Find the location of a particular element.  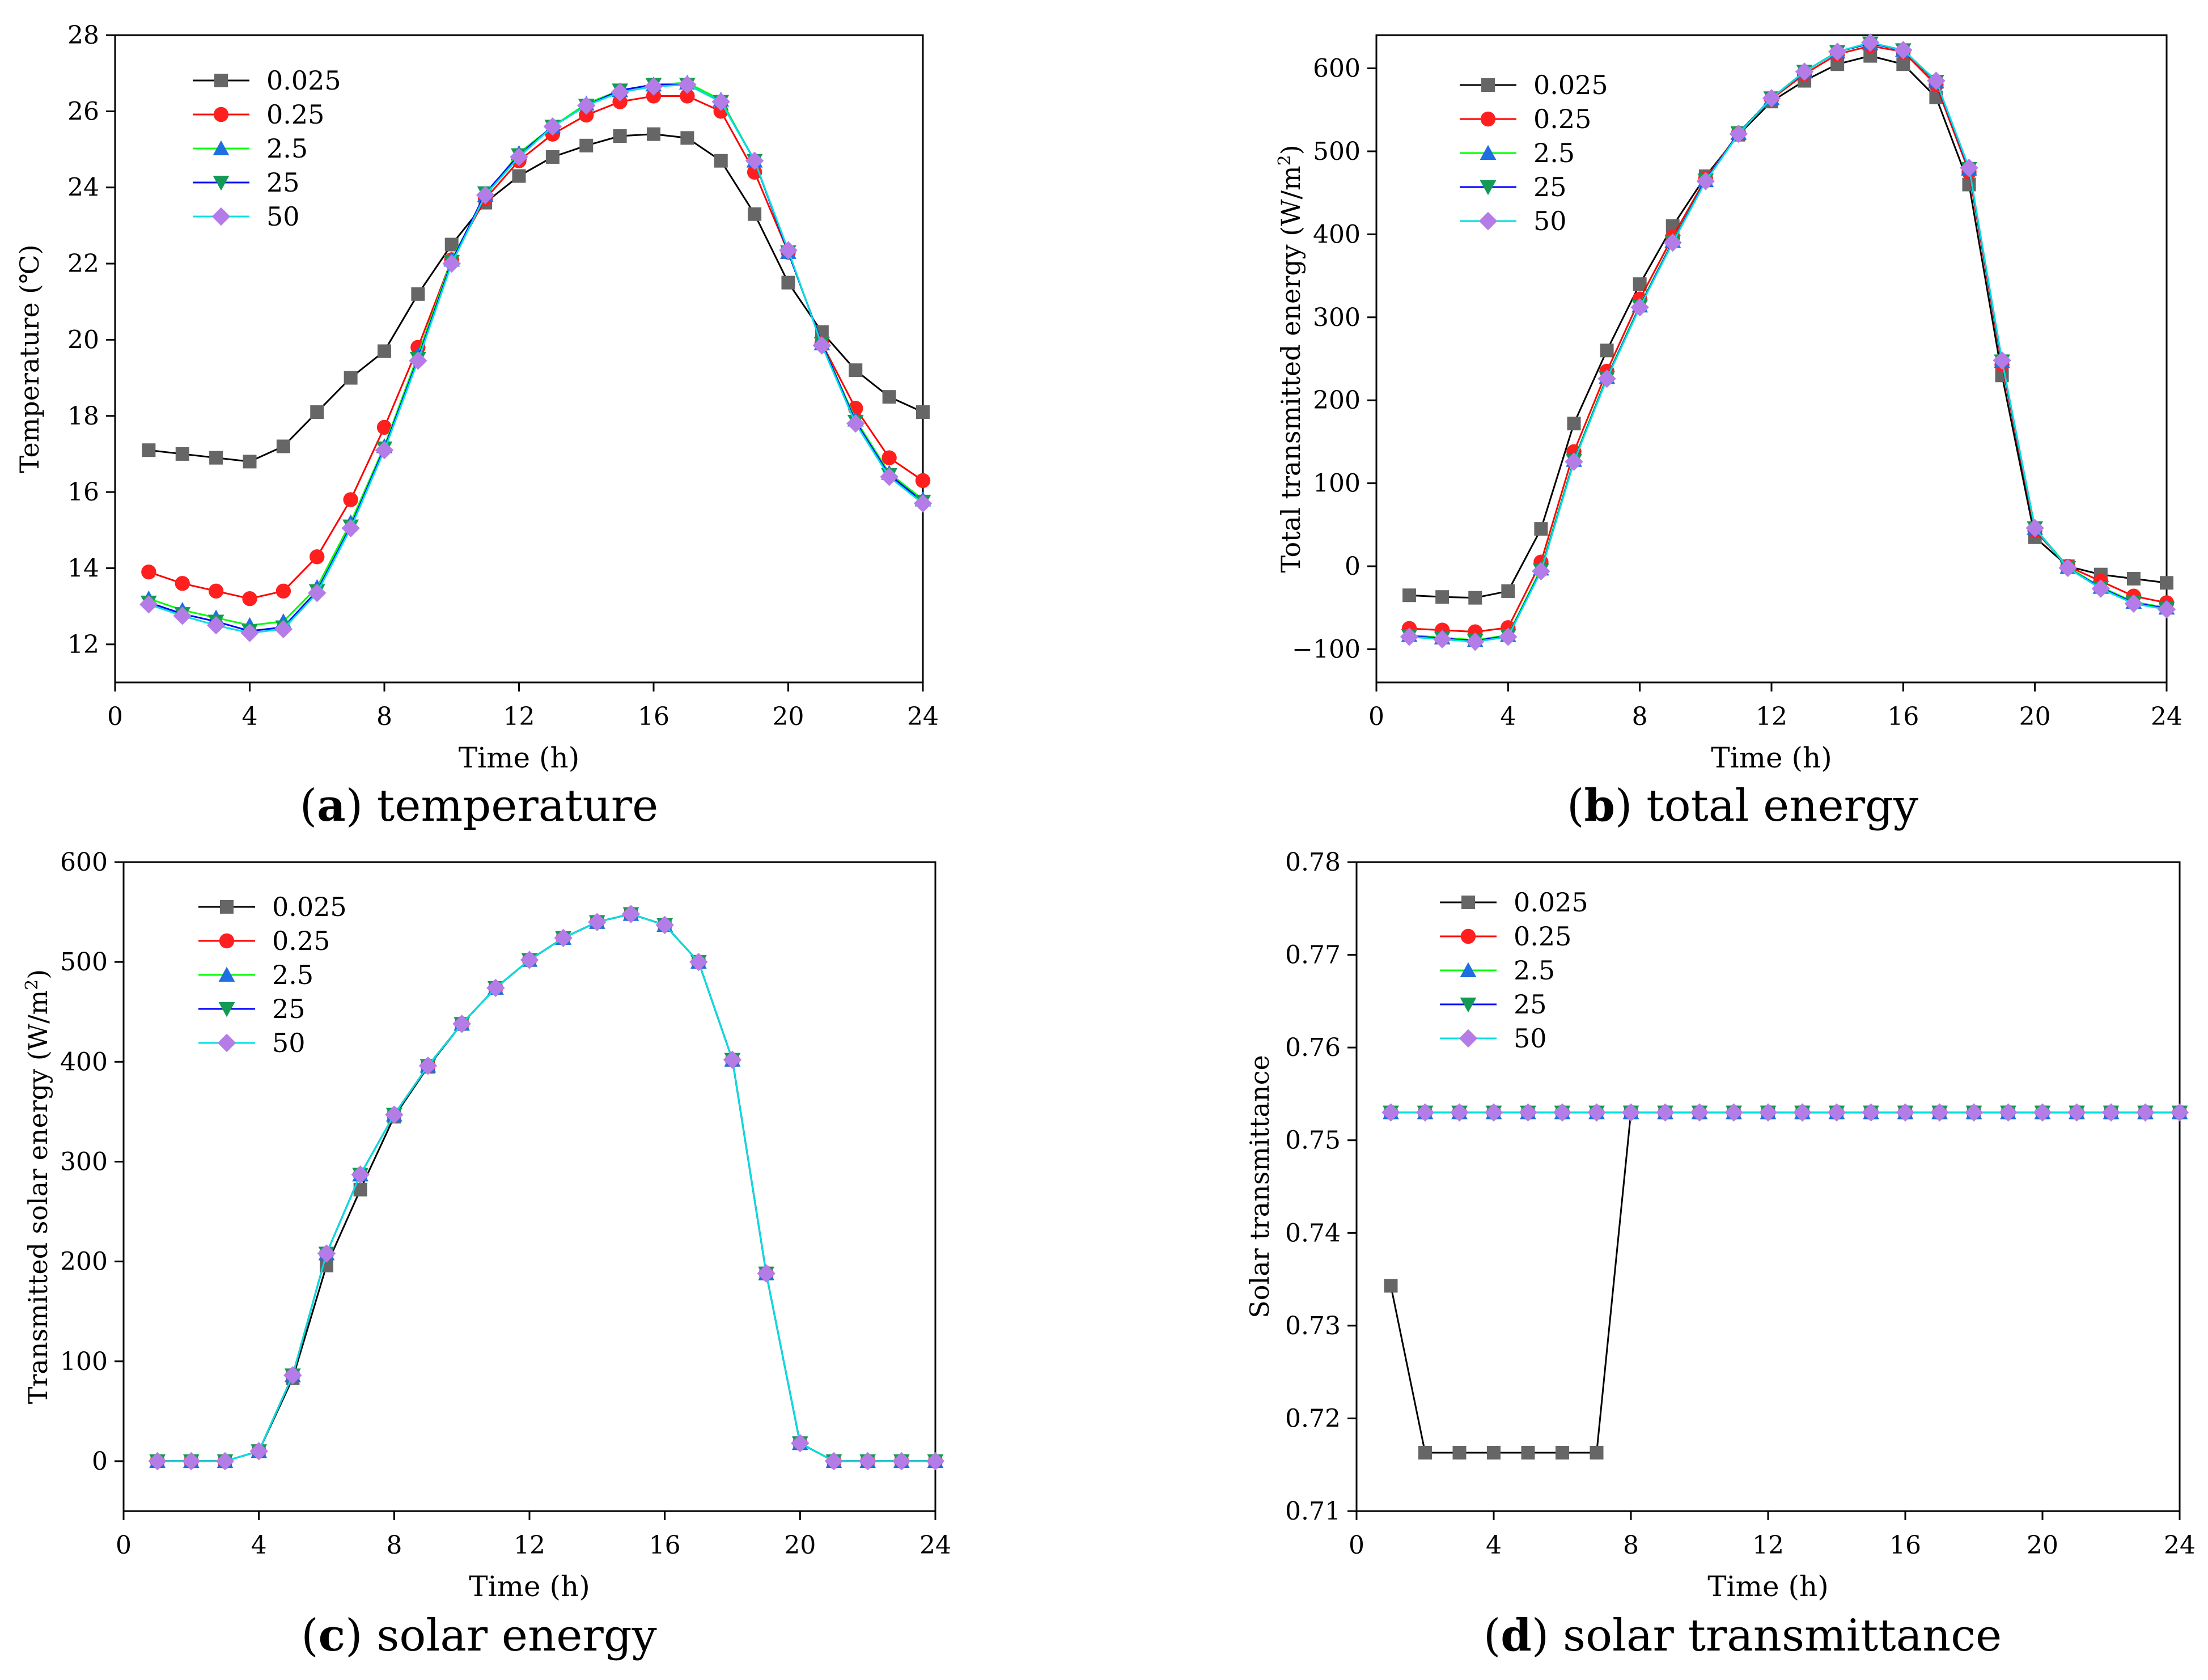

legend-entry: 50 is located at coordinates (1550, 221).